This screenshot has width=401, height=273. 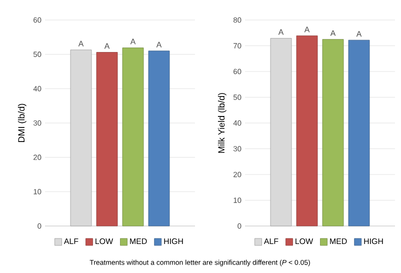 What do you see at coordinates (22, 123) in the screenshot?
I see `y-axis-title: DMI (lb/d)` at bounding box center [22, 123].